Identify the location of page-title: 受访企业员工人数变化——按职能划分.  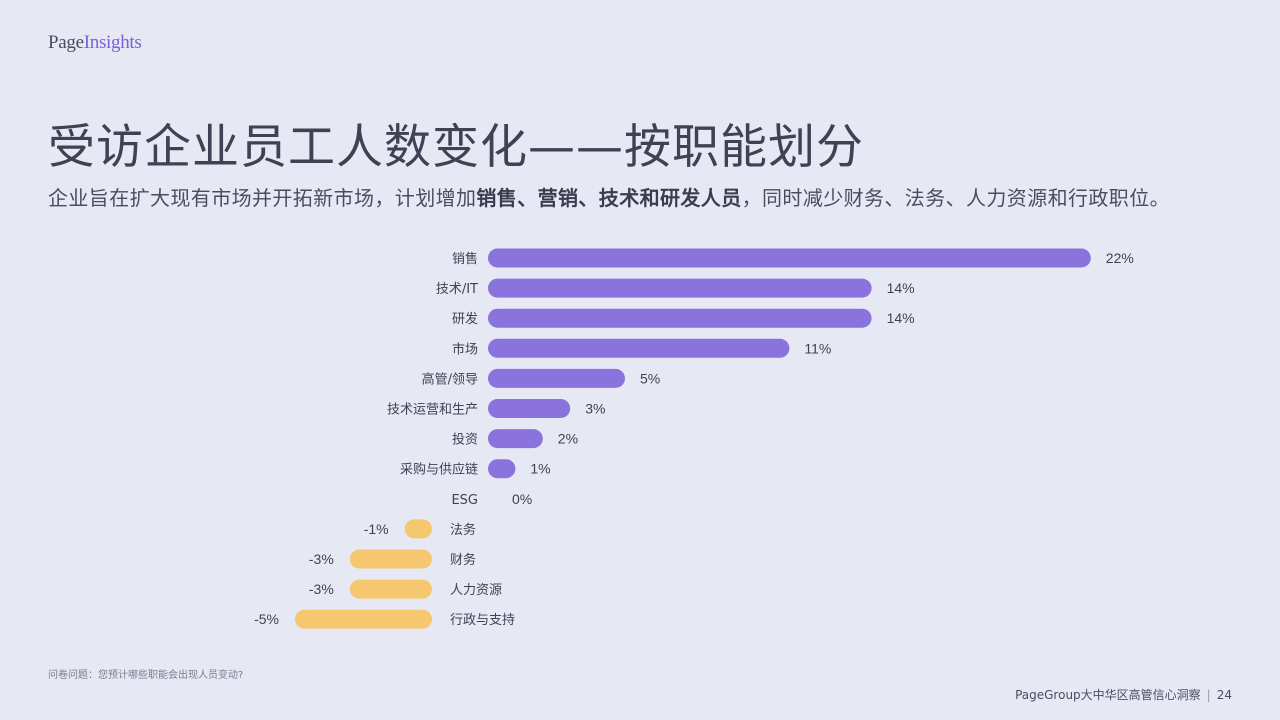
(456, 147).